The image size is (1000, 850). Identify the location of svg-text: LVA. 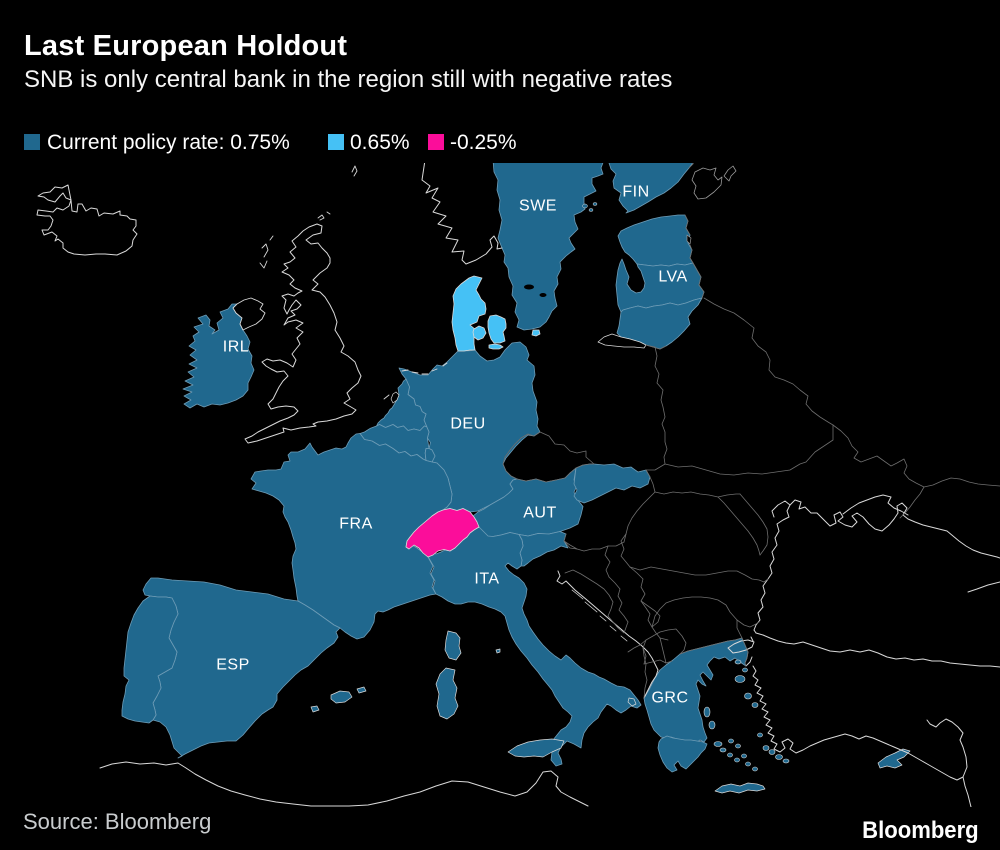
(672, 277).